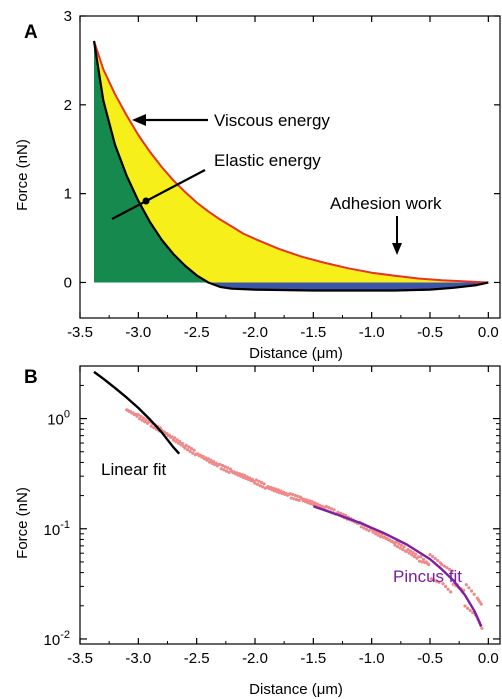 The width and height of the screenshot is (502, 699). What do you see at coordinates (58, 419) in the screenshot?
I see `y-tick-label: 10⁰` at bounding box center [58, 419].